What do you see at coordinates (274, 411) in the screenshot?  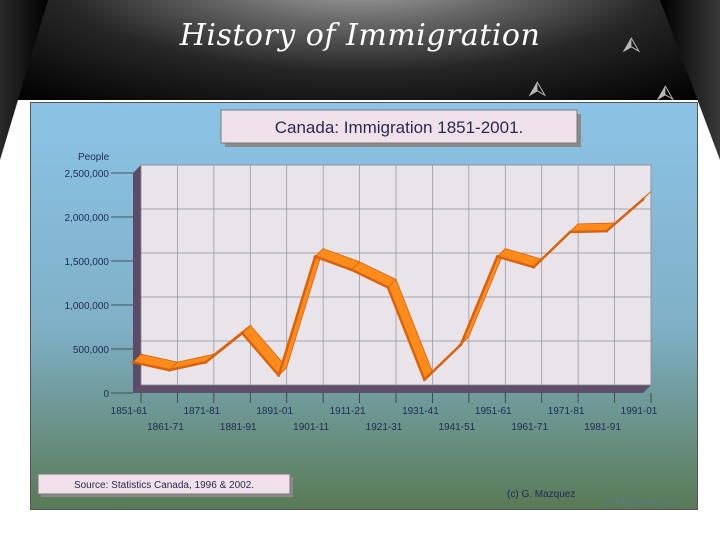 I see `x-tick-label: 1891-01` at bounding box center [274, 411].